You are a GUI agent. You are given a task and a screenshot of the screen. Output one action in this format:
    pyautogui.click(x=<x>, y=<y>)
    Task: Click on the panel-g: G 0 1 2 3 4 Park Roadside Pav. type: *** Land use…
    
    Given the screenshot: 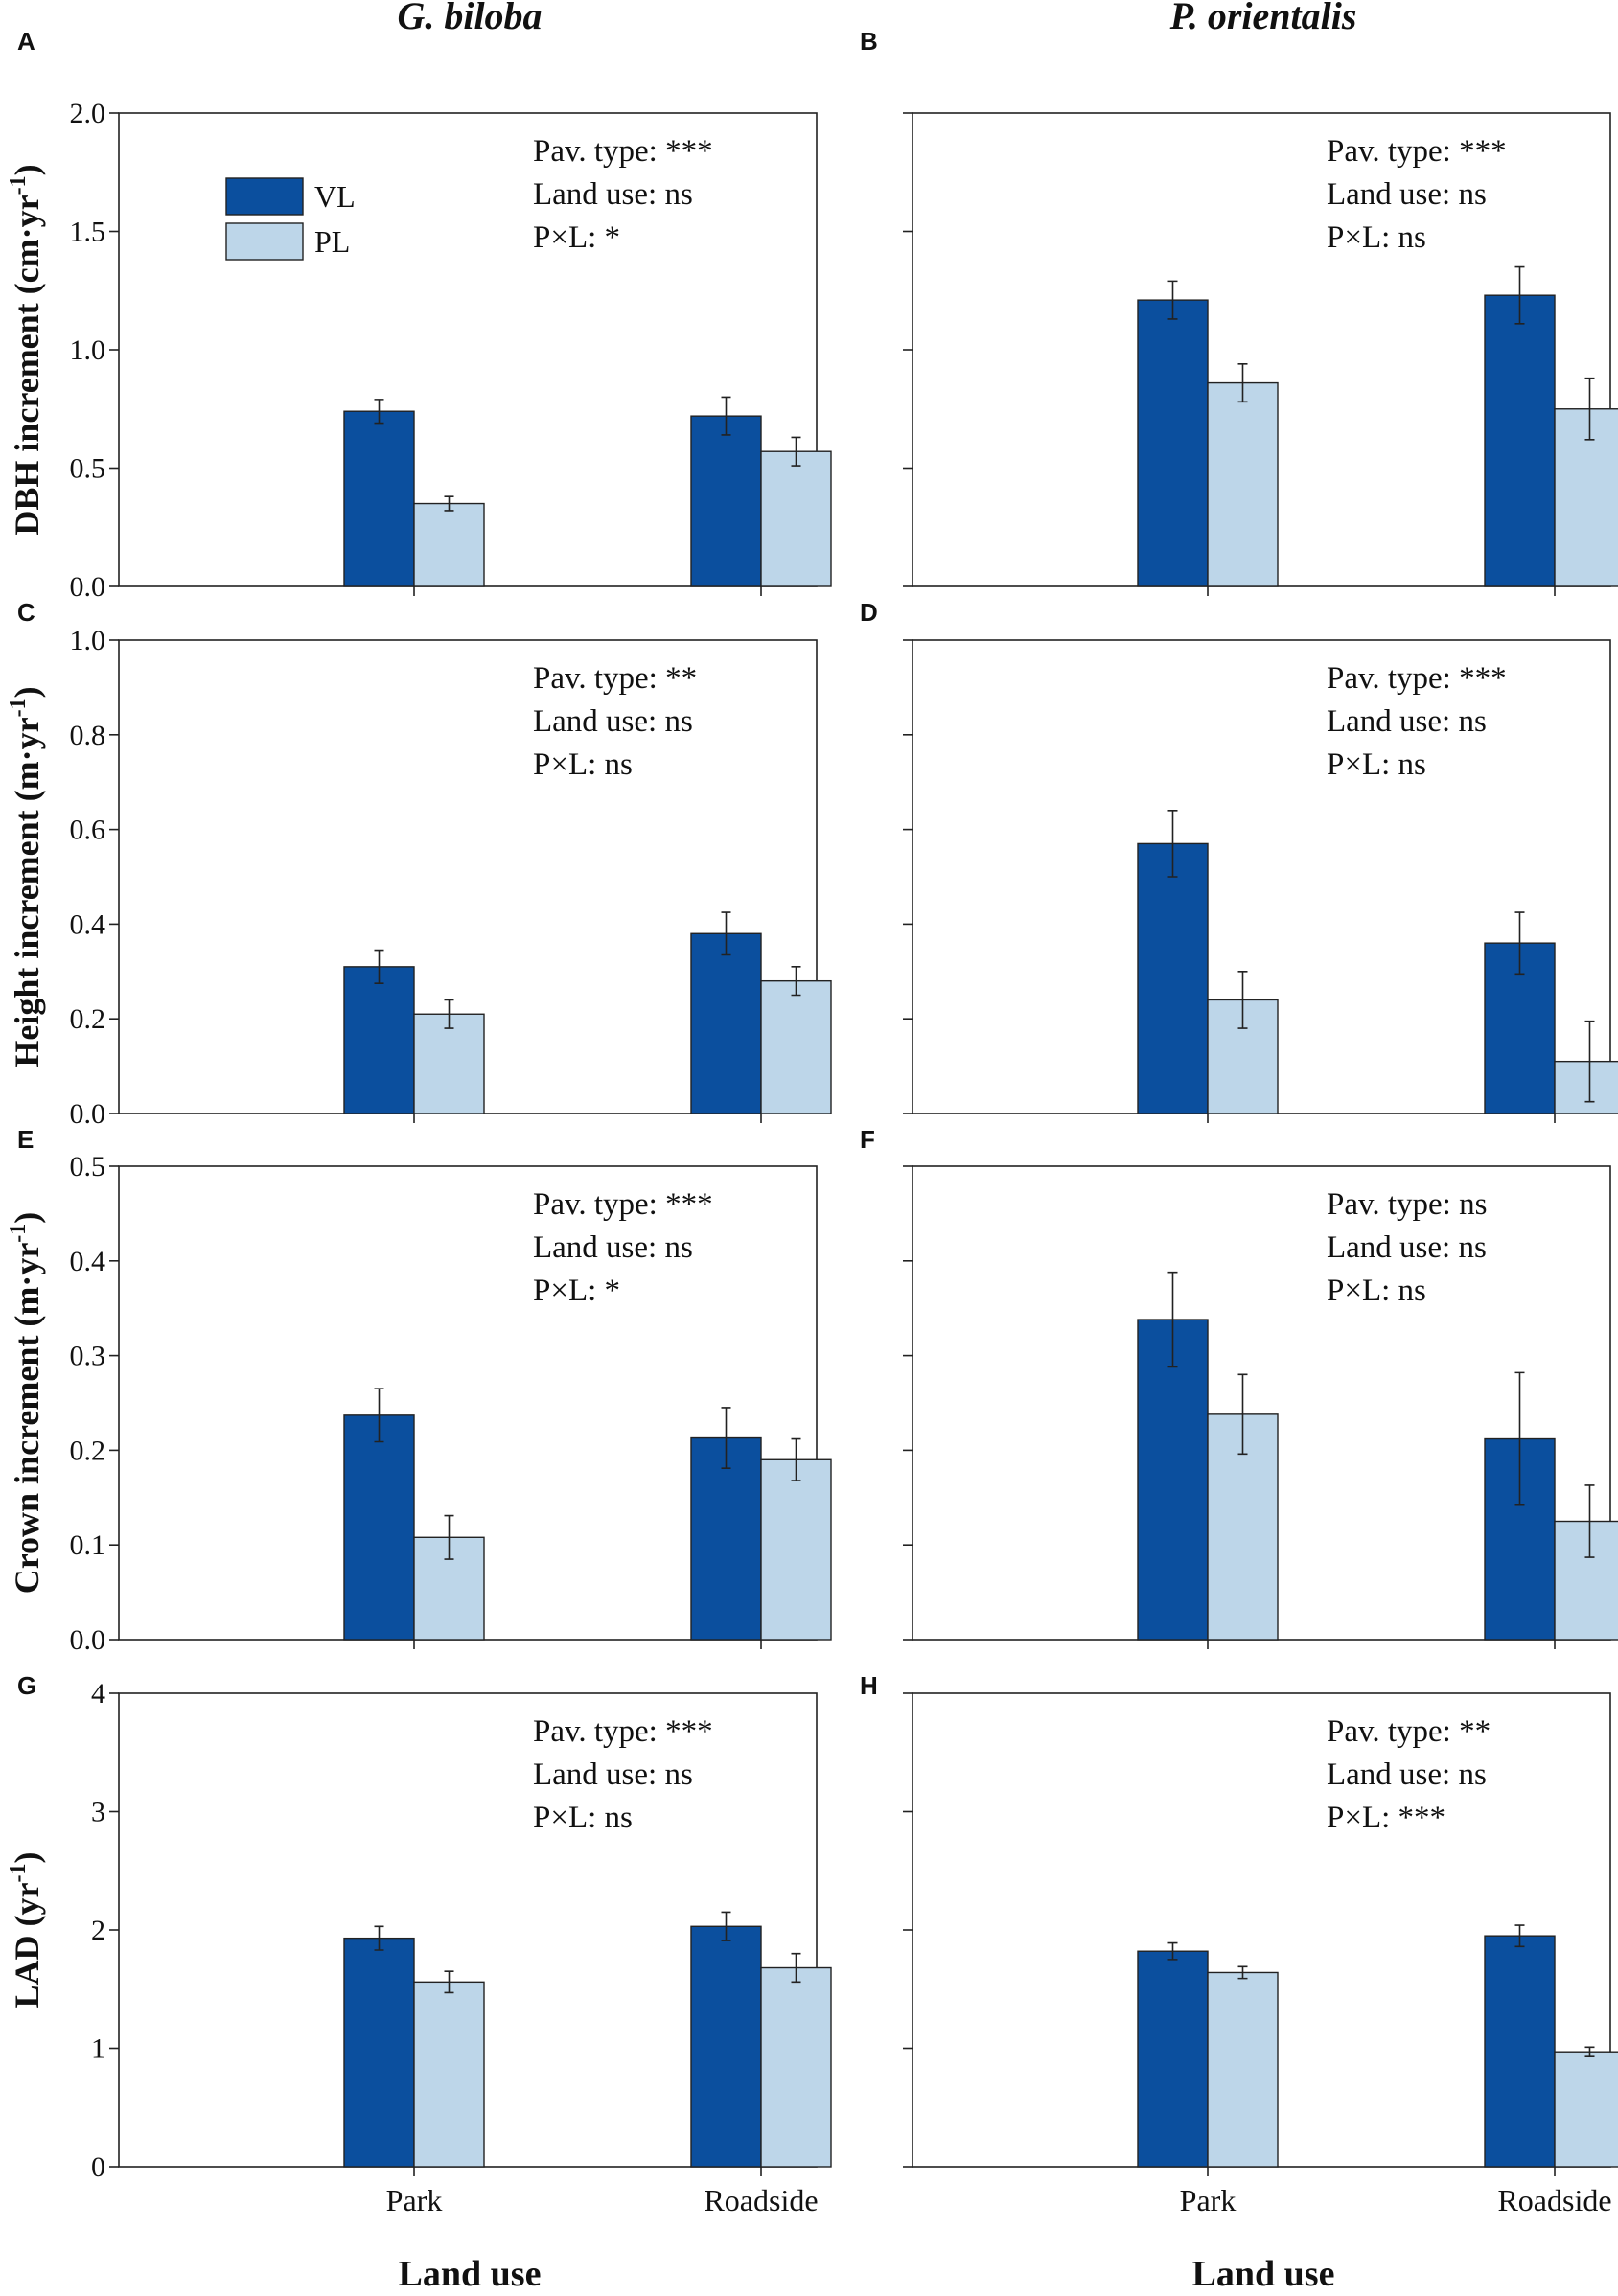 What is the action you would take?
    pyautogui.click(x=419, y=1944)
    